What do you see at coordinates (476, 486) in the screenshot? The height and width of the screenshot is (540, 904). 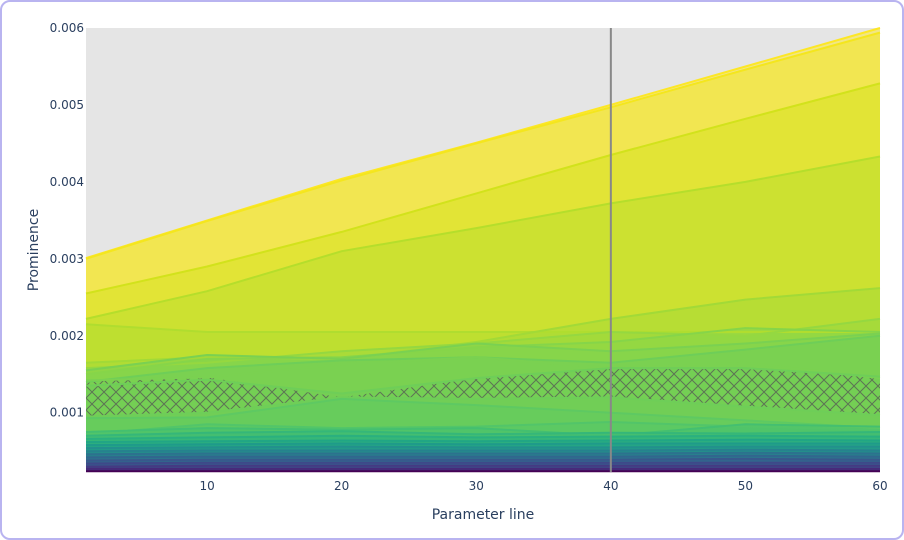 I see `x-tick-label-30: 30` at bounding box center [476, 486].